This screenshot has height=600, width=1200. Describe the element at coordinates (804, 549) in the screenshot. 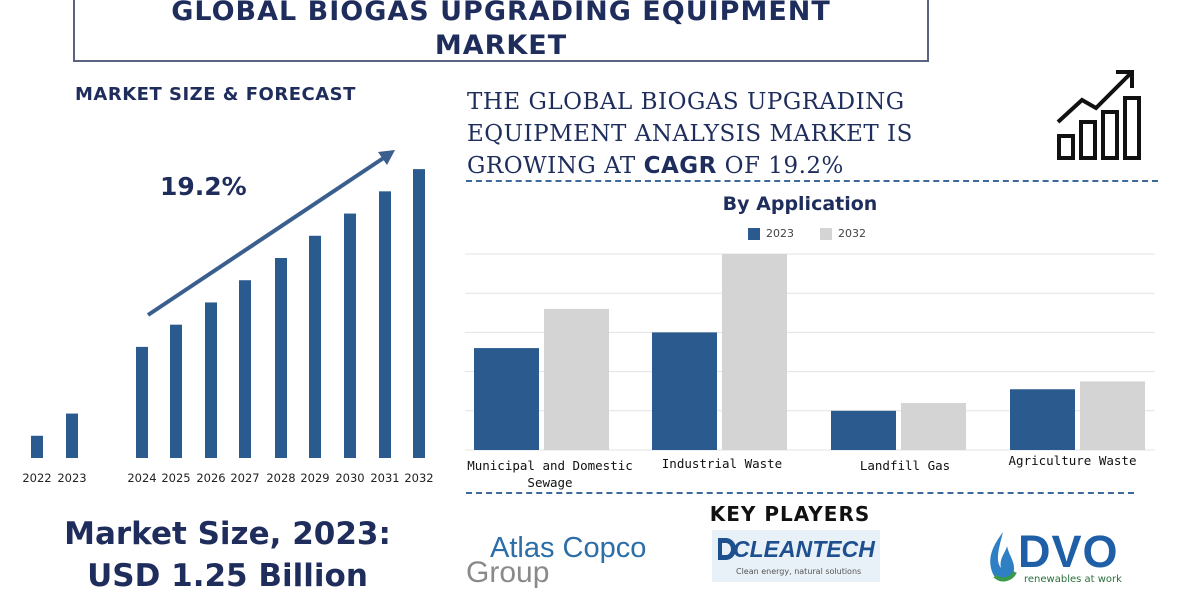

I see `cleantech-logo-name: CLEANTECH` at that location.